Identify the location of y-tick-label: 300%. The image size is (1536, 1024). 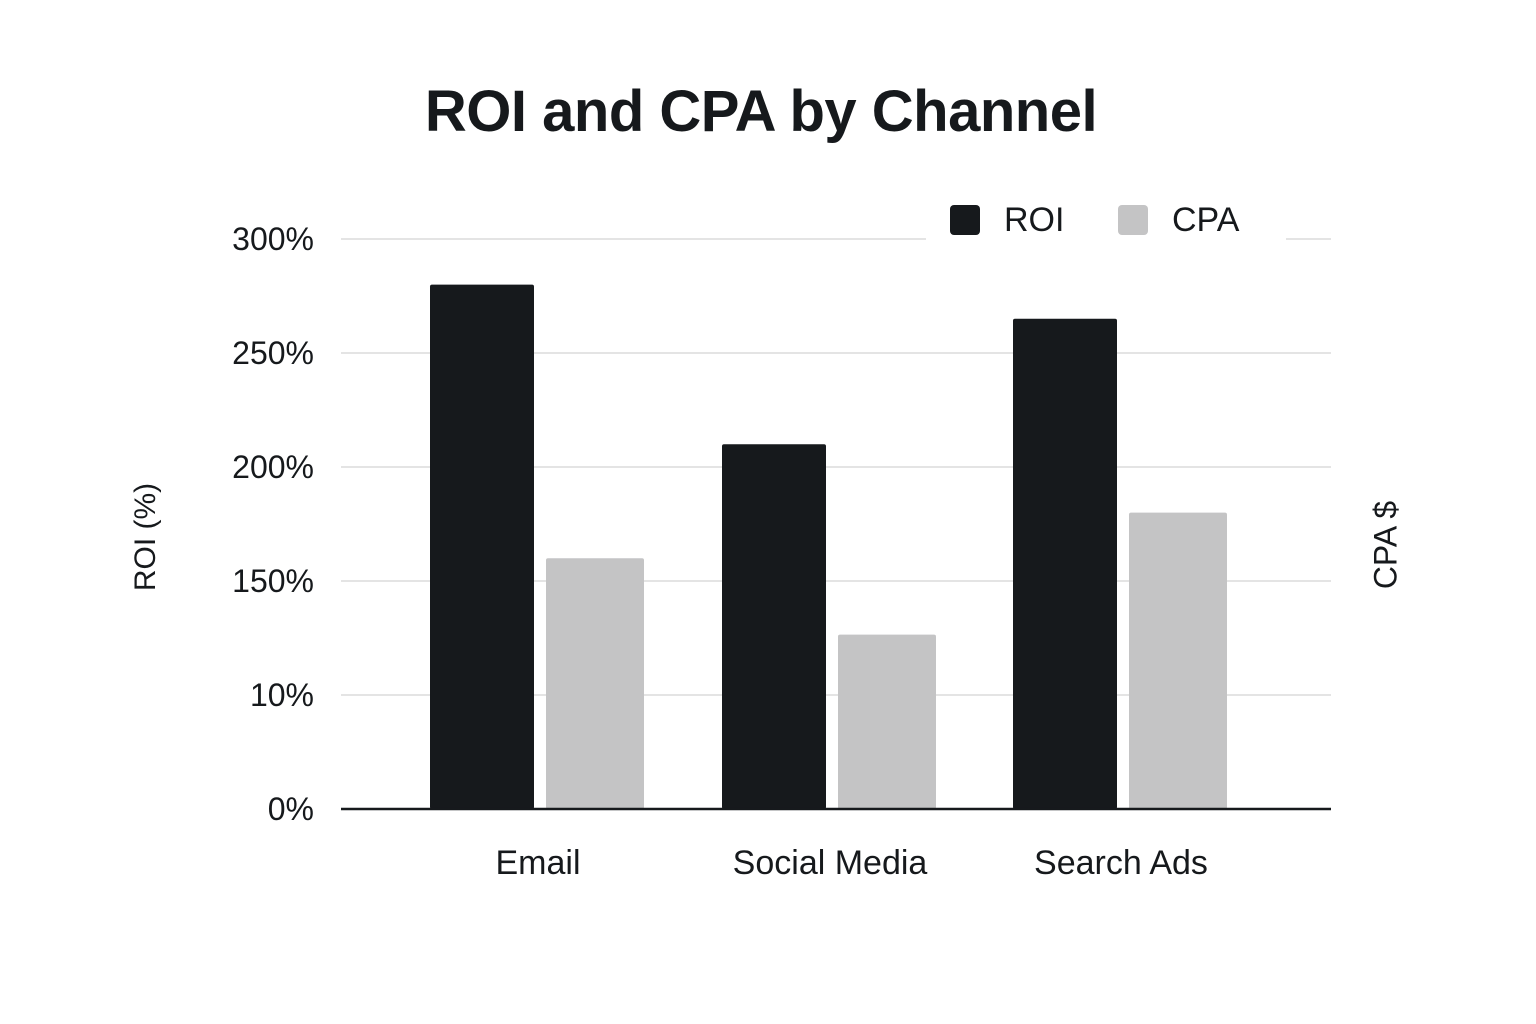
(273, 239).